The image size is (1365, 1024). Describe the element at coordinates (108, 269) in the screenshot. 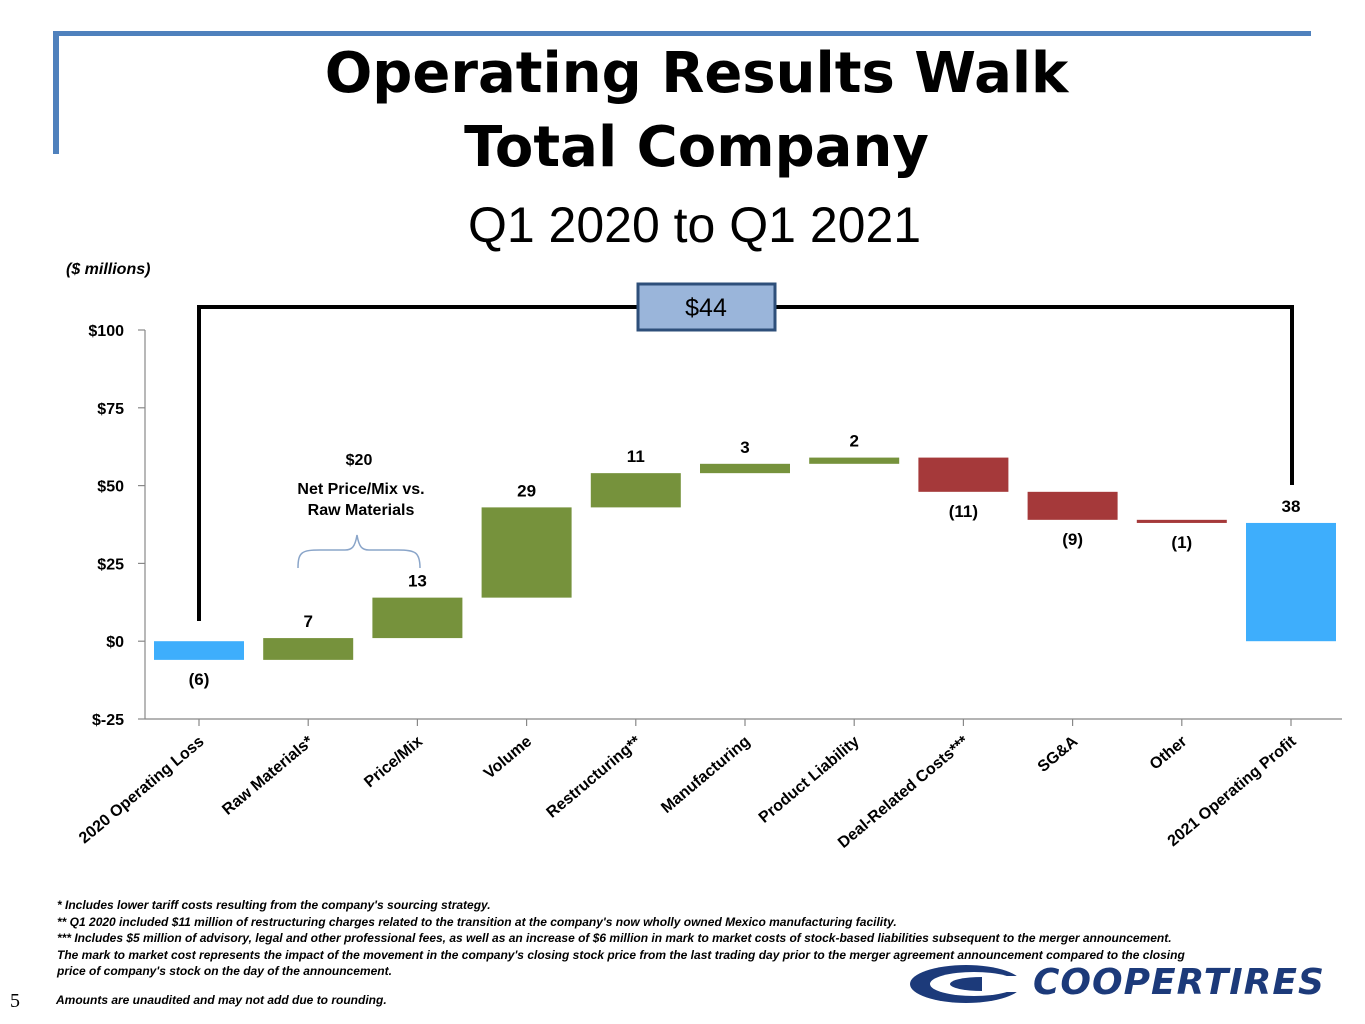

I see `units-label: ($ millions)` at that location.